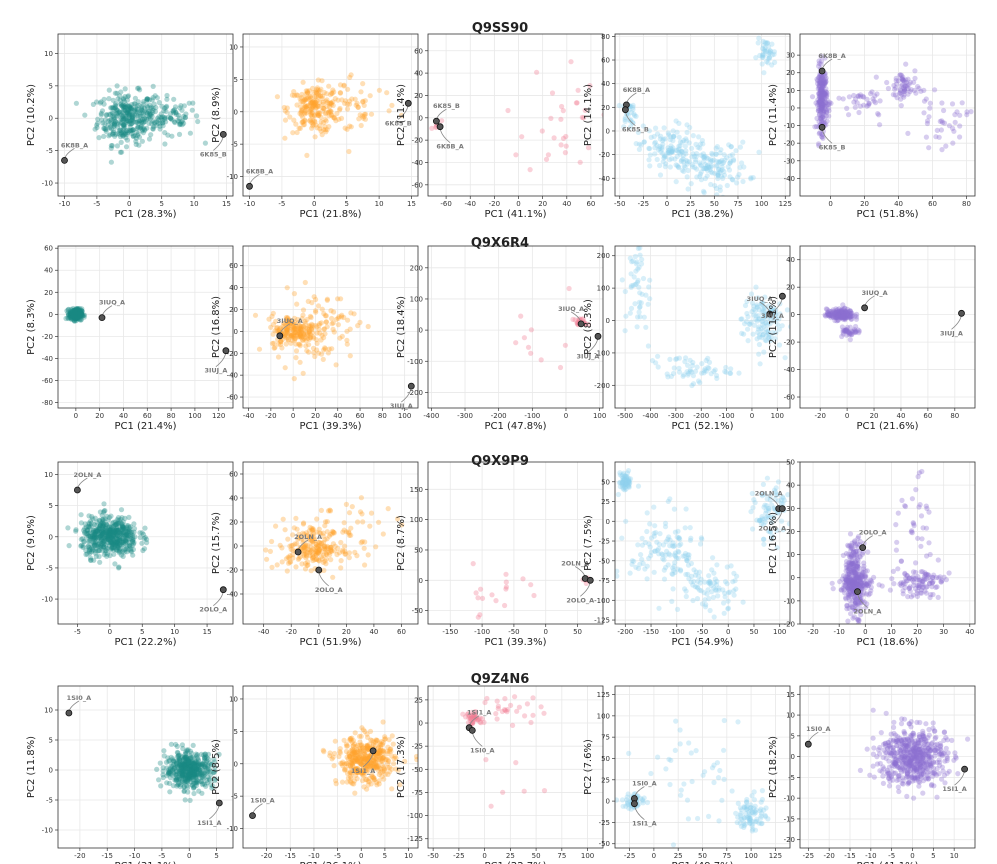  I want to click on point-cloud, so click(188, 772).